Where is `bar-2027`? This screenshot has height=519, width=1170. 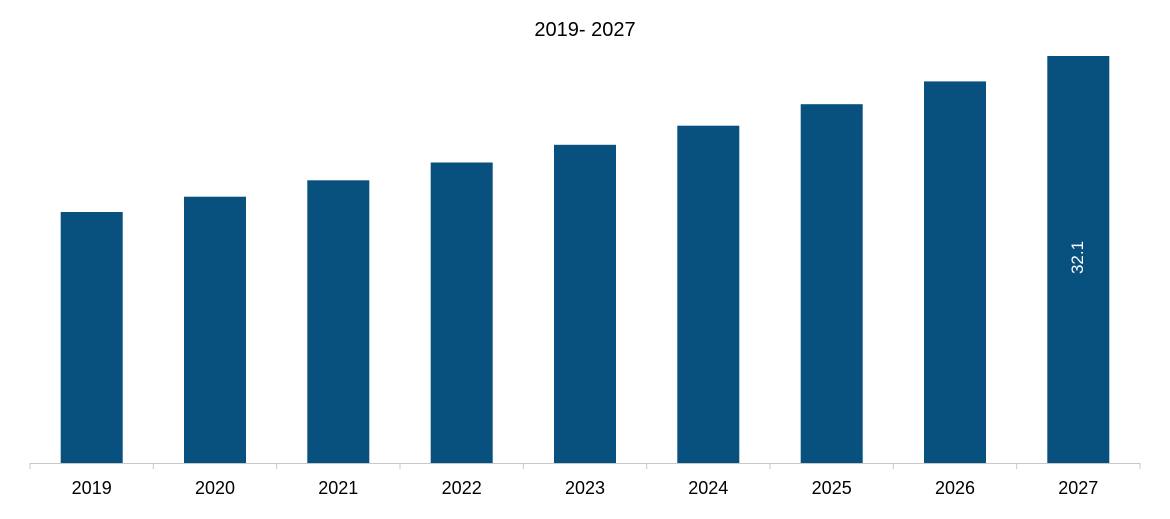
bar-2027 is located at coordinates (1078, 259).